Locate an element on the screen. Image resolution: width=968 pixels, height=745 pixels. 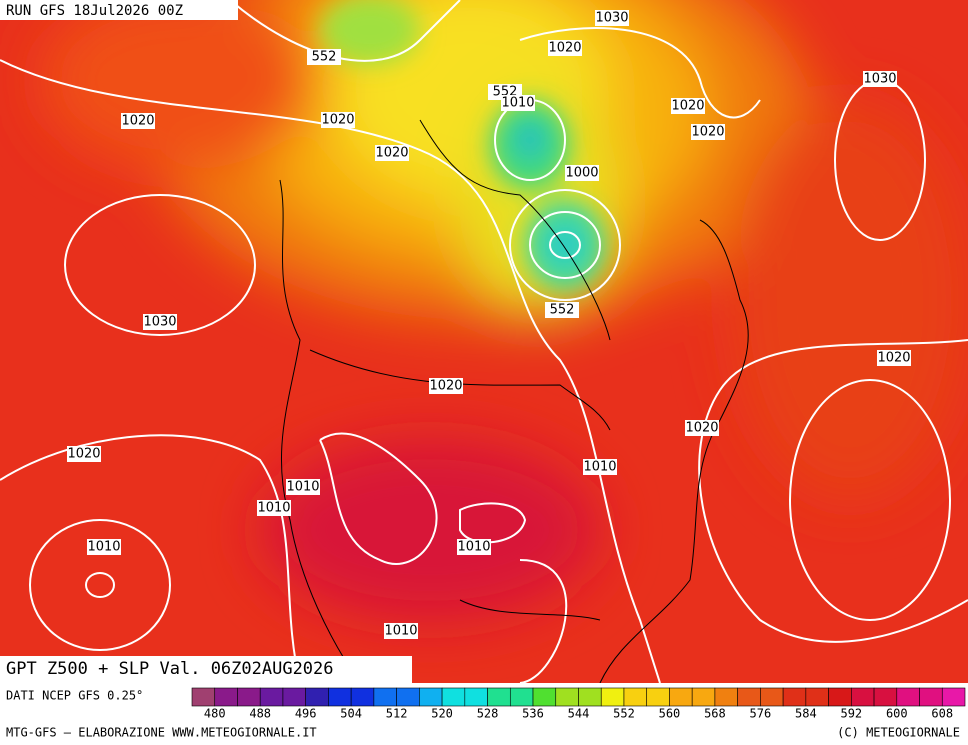
colorbar-label: 544 is located at coordinates (579, 714).